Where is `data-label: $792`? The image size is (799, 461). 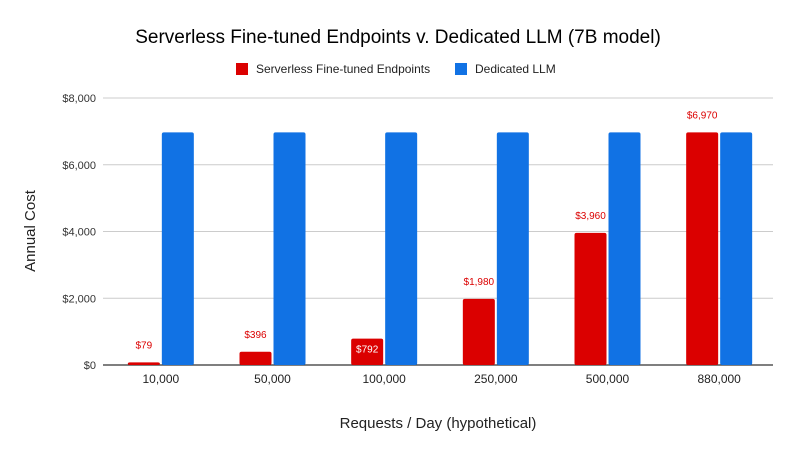
data-label: $792 is located at coordinates (367, 350).